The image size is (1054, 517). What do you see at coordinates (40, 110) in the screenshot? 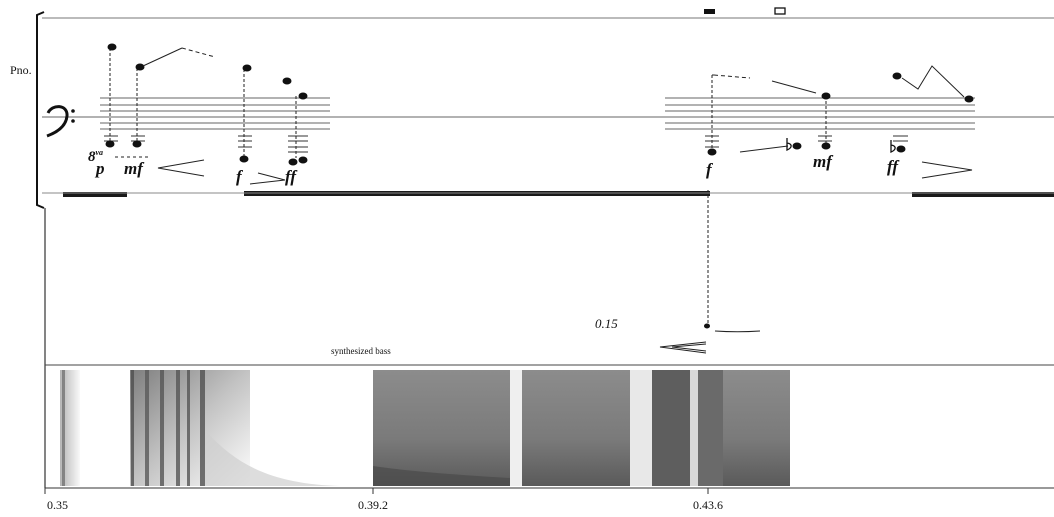
I see `system-bracket` at bounding box center [40, 110].